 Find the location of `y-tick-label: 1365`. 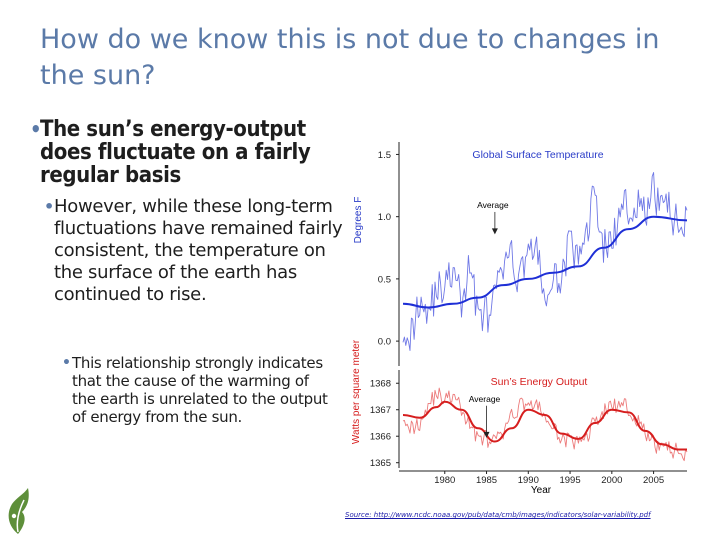

y-tick-label: 1365 is located at coordinates (380, 463).